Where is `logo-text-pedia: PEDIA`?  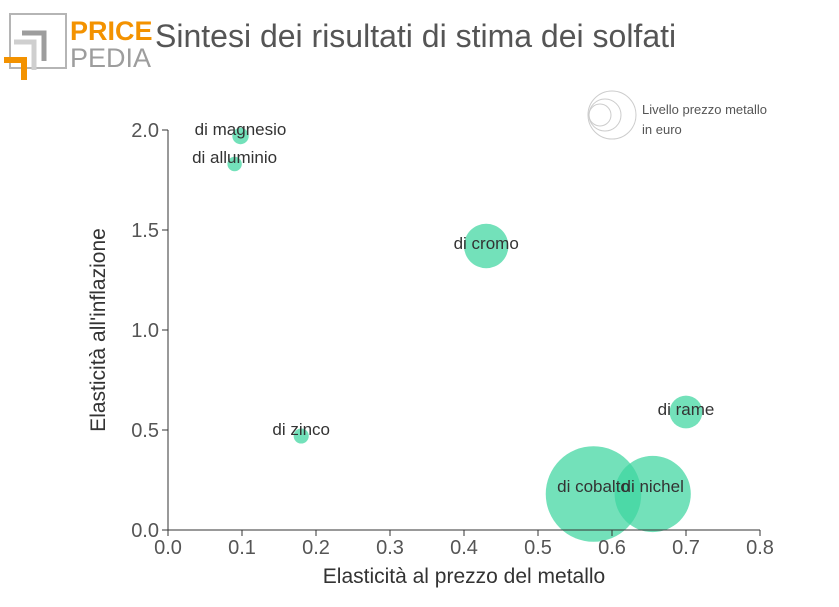
logo-text-pedia: PEDIA is located at coordinates (110, 58).